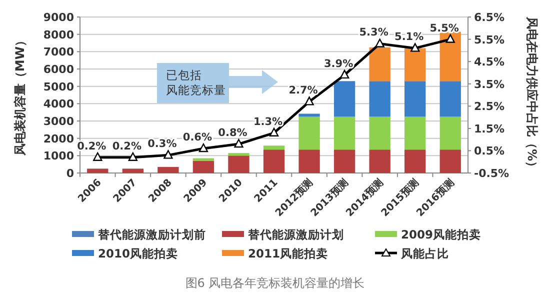 The width and height of the screenshot is (550, 305). What do you see at coordinates (127, 146) in the screenshot?
I see `data-label: 0.2%` at bounding box center [127, 146].